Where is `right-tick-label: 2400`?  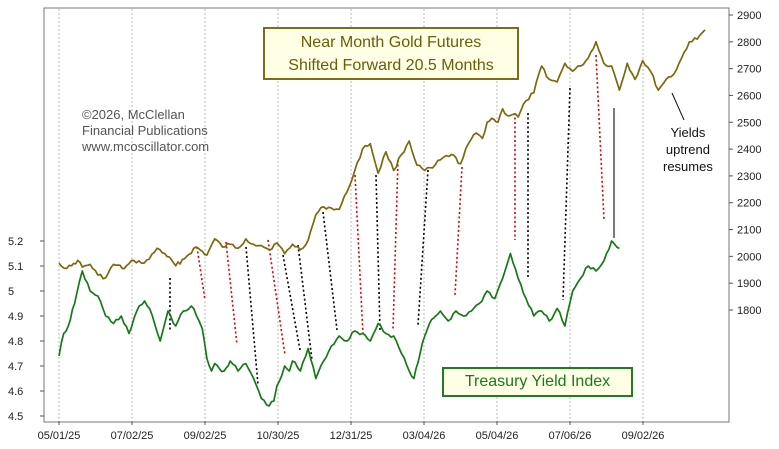
right-tick-label: 2400 is located at coordinates (749, 150).